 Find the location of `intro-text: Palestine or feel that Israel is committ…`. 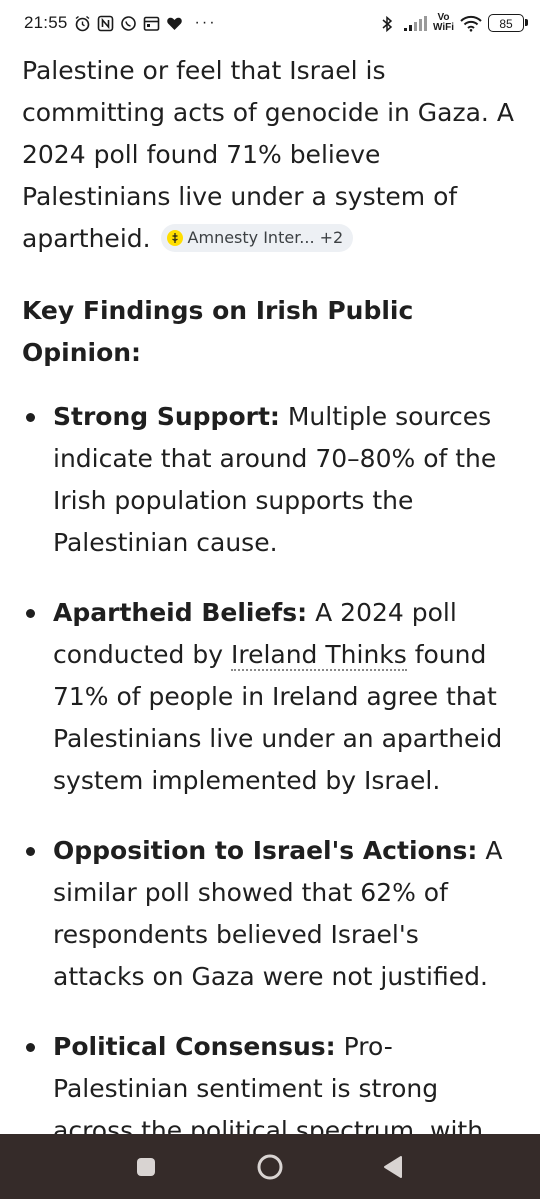

intro-text: Palestine or feel that Israel is committ… is located at coordinates (268, 154).